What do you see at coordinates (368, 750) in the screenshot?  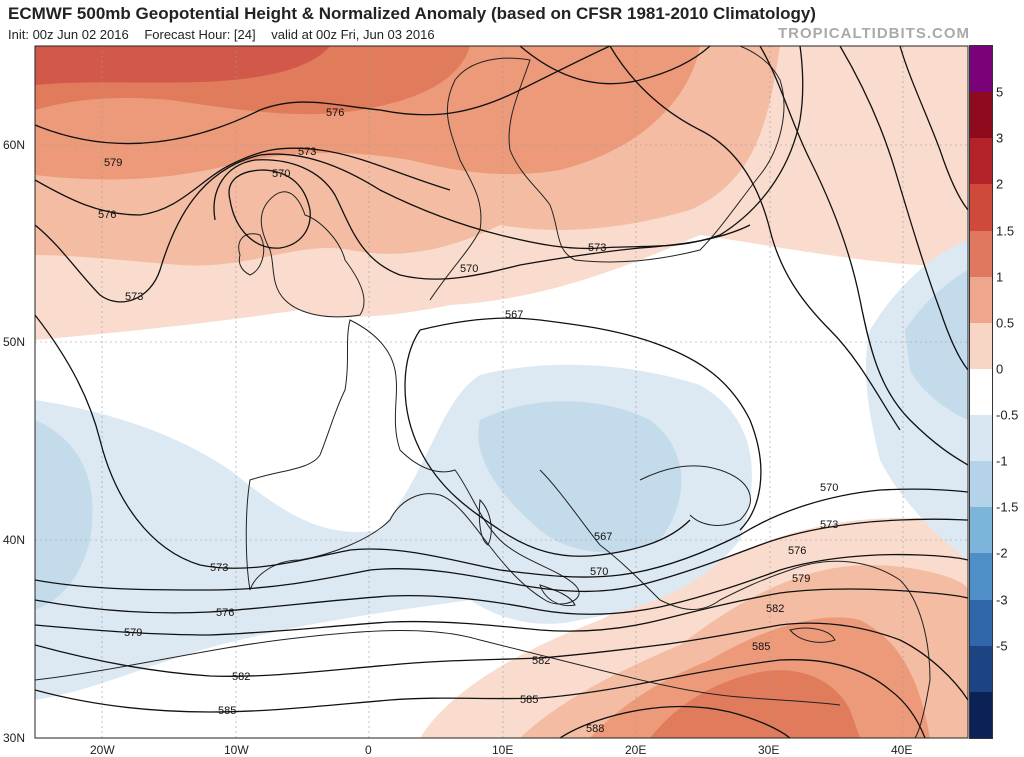 I see `lon-label: 0` at bounding box center [368, 750].